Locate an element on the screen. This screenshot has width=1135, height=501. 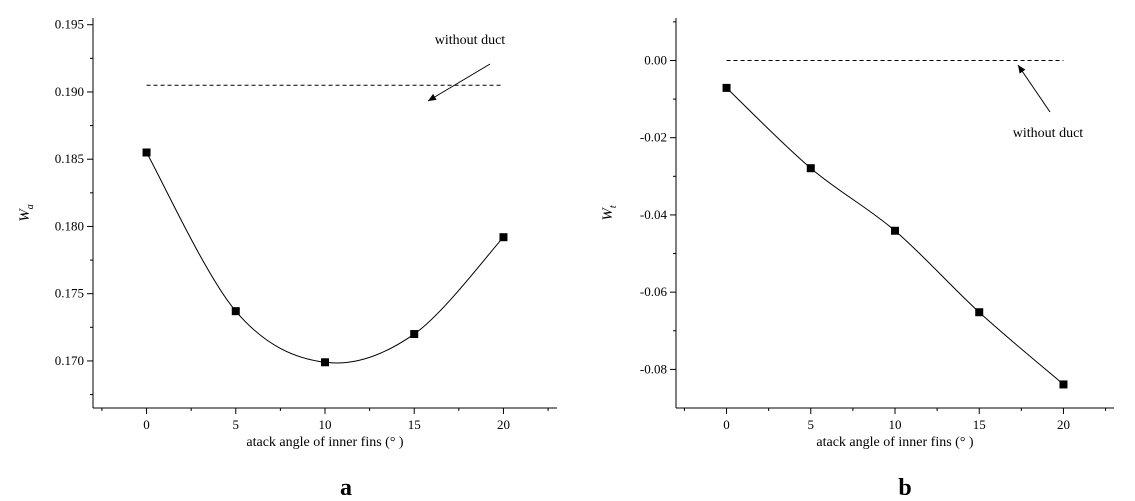
y-tick-label: 0.175 is located at coordinates (69, 293).